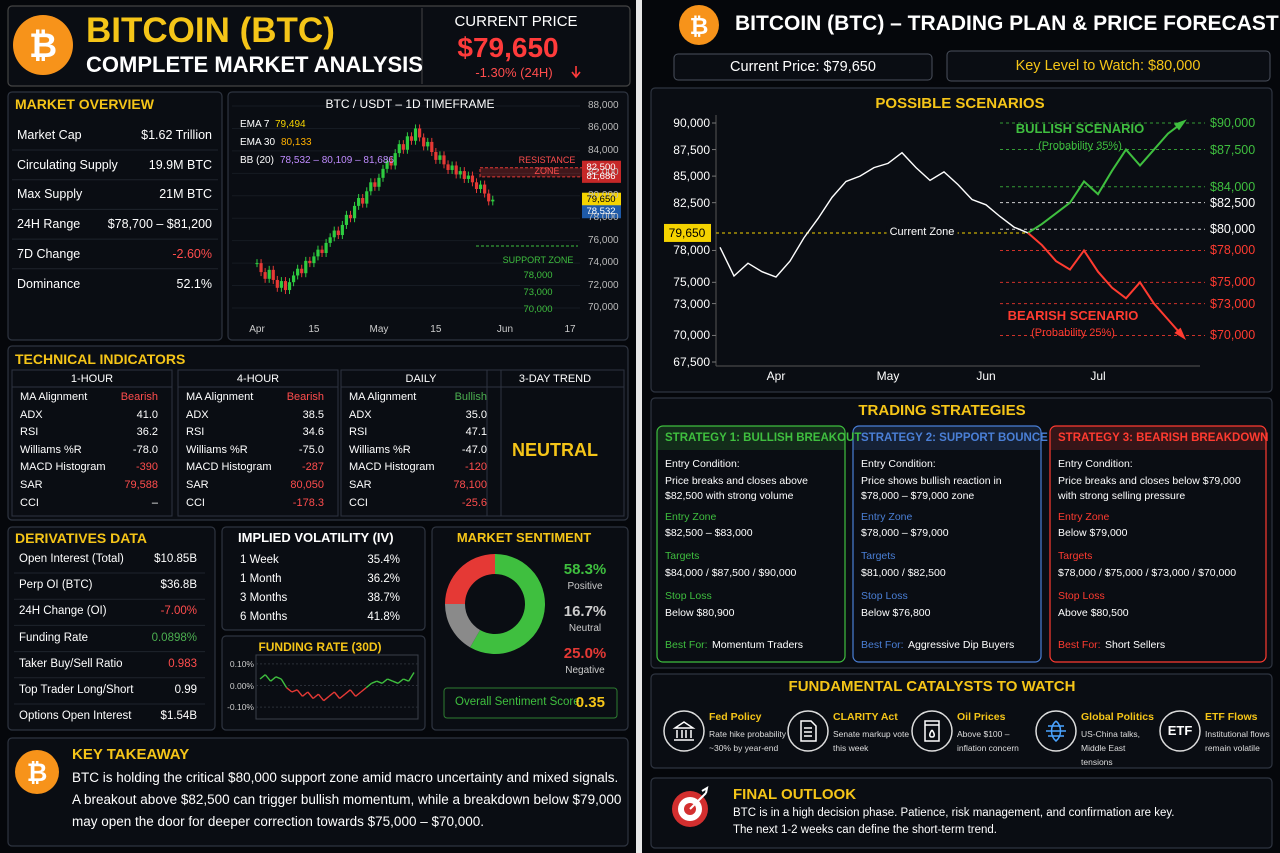 The height and width of the screenshot is (853, 1280). What do you see at coordinates (1079, 645) in the screenshot?
I see `card-label: Best For:` at bounding box center [1079, 645].